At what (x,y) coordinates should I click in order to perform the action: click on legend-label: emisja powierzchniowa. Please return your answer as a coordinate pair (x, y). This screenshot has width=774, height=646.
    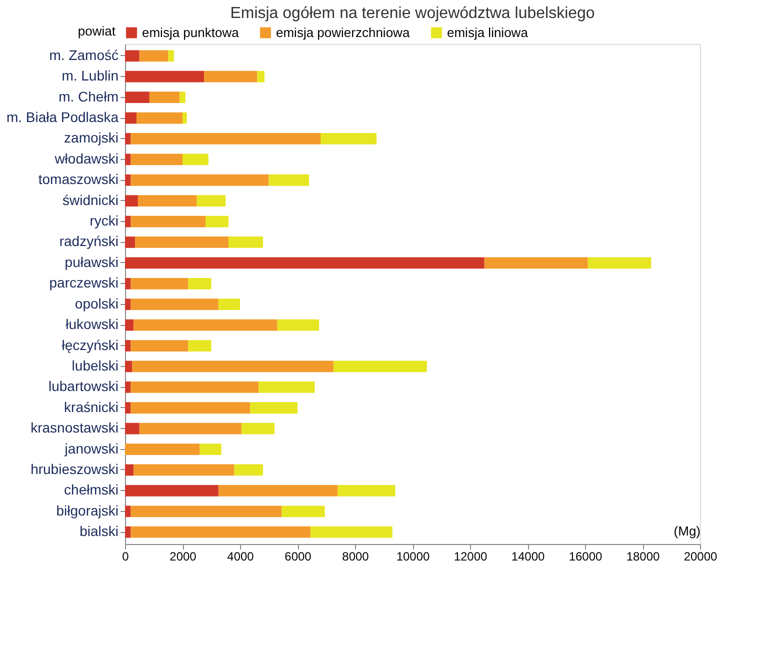
    Looking at the image, I should click on (343, 32).